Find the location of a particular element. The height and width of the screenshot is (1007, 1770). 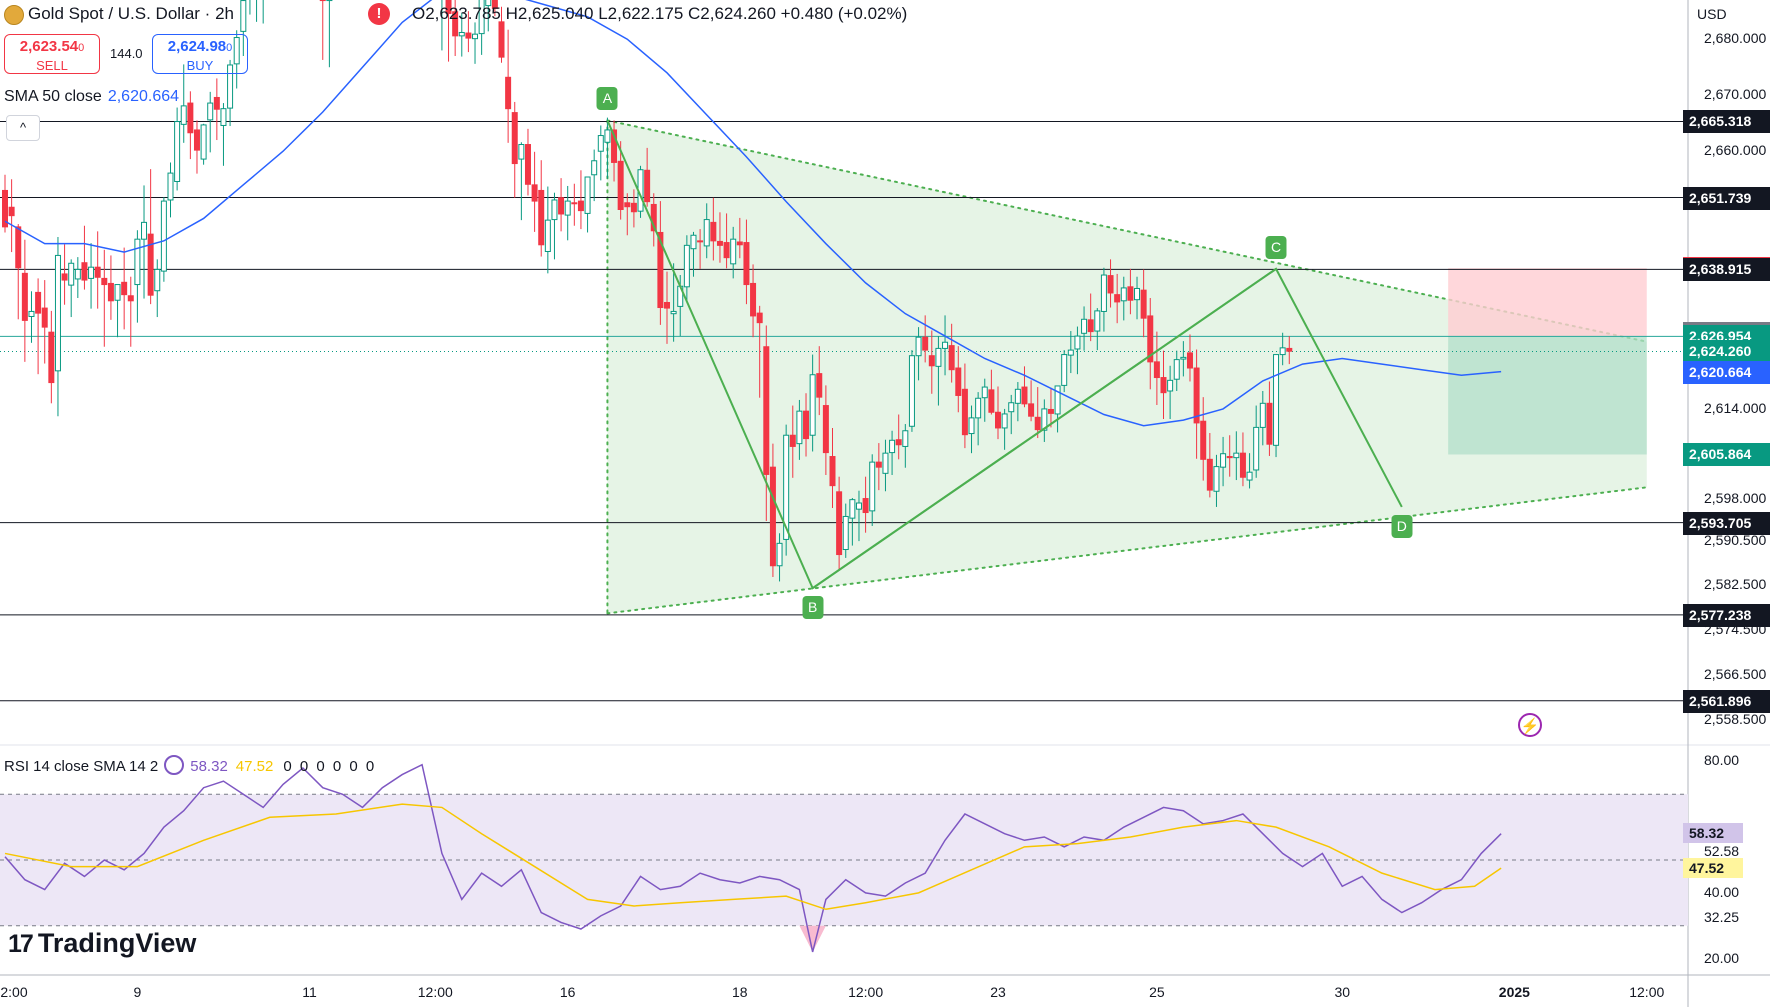

pattern-point-c: C is located at coordinates (1276, 247).